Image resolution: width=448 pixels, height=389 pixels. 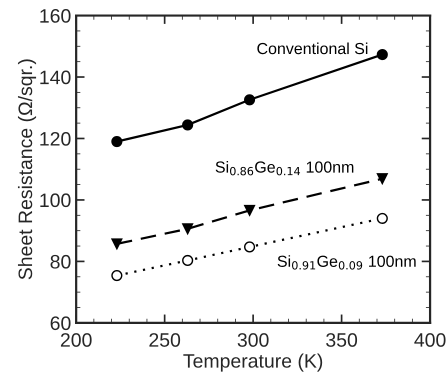 What do you see at coordinates (55, 139) in the screenshot?
I see `y-tick-label: 120` at bounding box center [55, 139].